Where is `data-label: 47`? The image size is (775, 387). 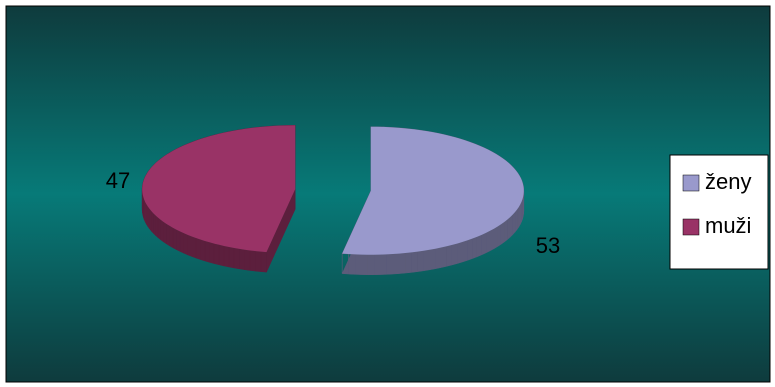 data-label: 47 is located at coordinates (118, 180).